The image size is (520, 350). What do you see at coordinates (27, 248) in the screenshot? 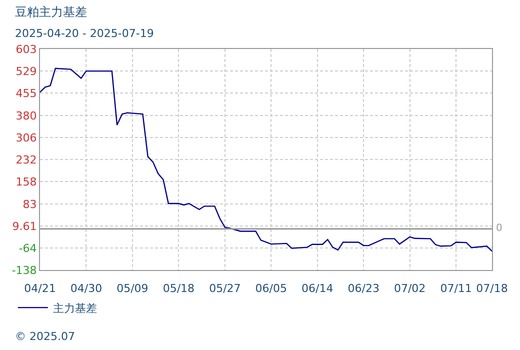
I see `y-tick-label: -64` at bounding box center [27, 248].